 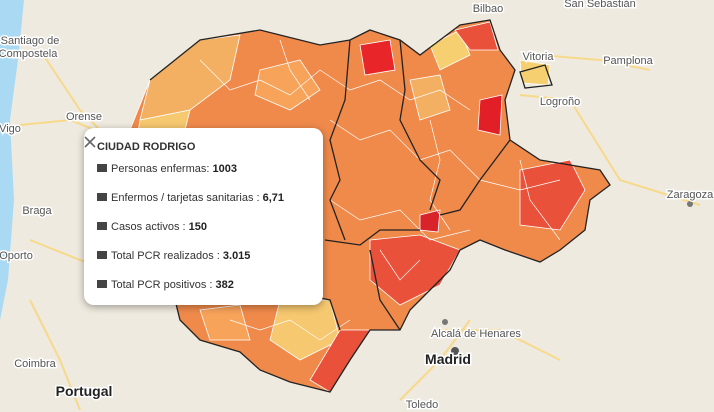 What do you see at coordinates (37, 211) in the screenshot?
I see `place-label: Braga` at bounding box center [37, 211].